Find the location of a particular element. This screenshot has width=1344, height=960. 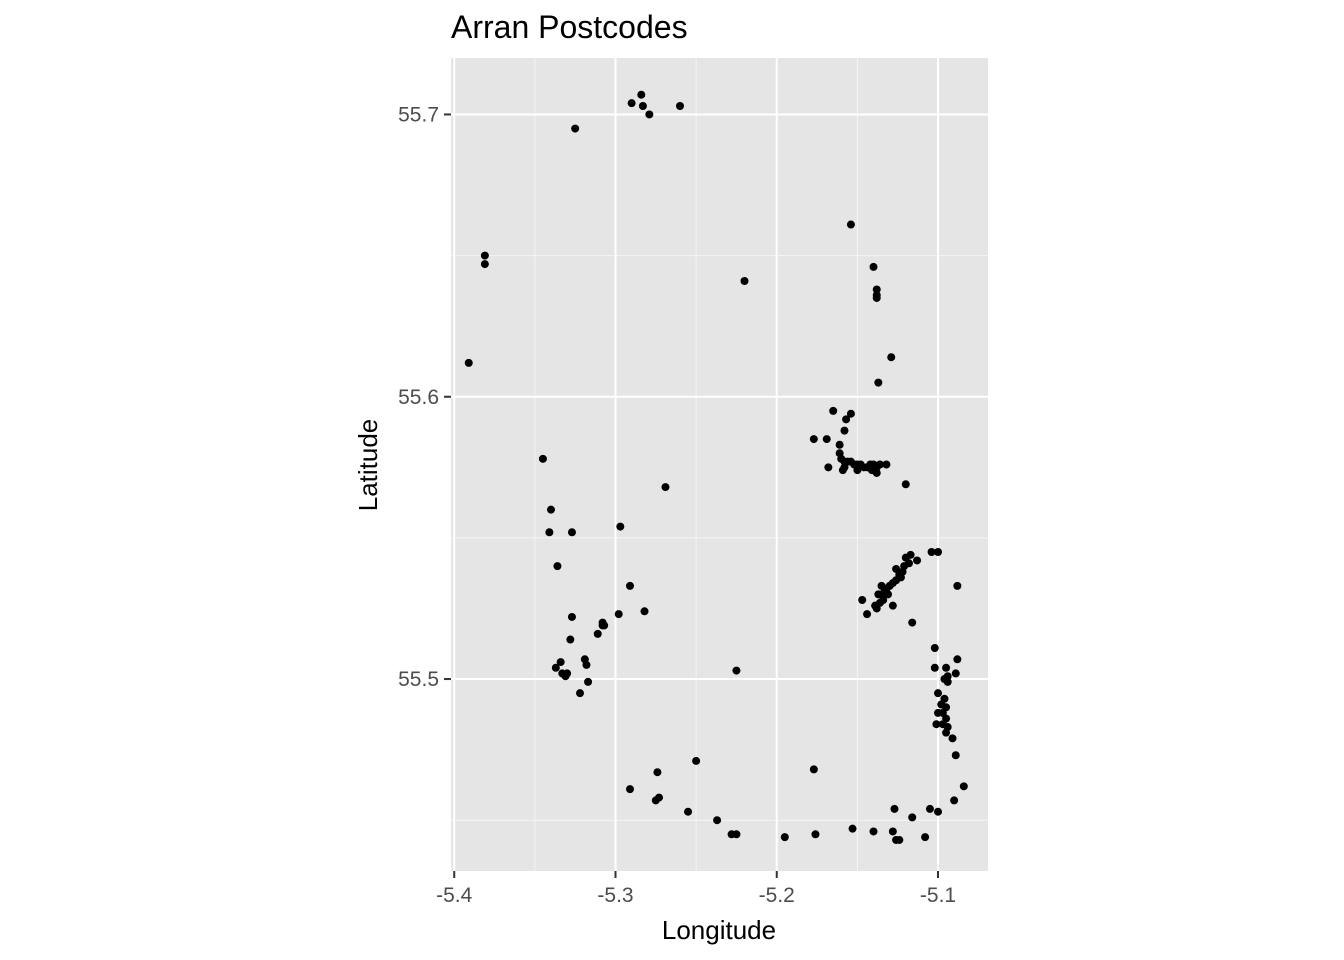

x-tick-label: -5.3 is located at coordinates (615, 895).